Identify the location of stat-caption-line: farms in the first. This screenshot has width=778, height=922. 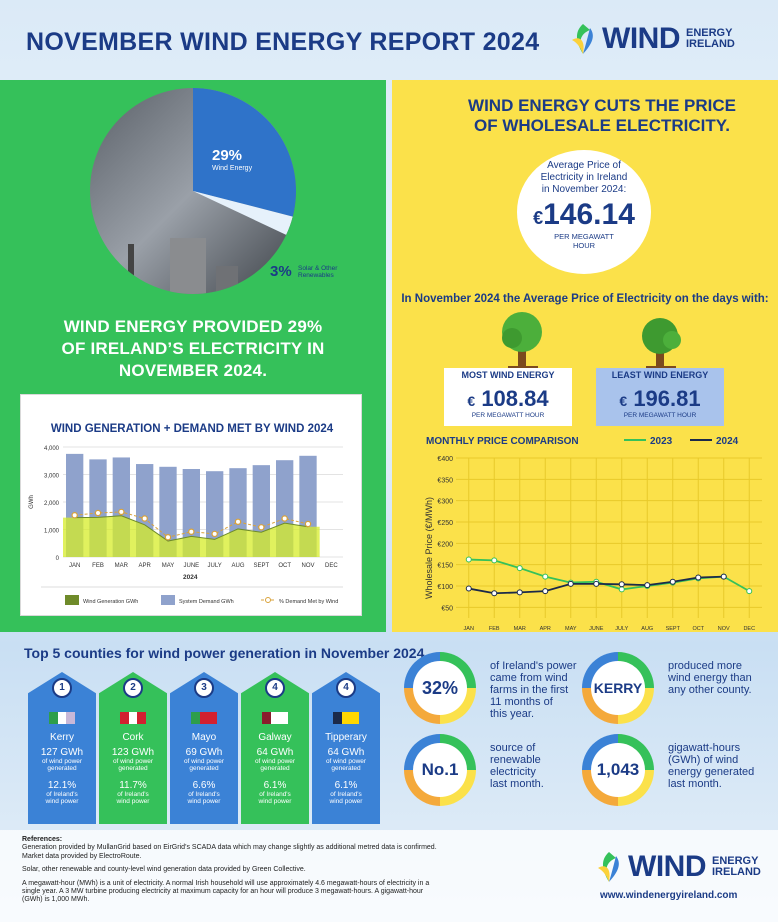
(529, 690).